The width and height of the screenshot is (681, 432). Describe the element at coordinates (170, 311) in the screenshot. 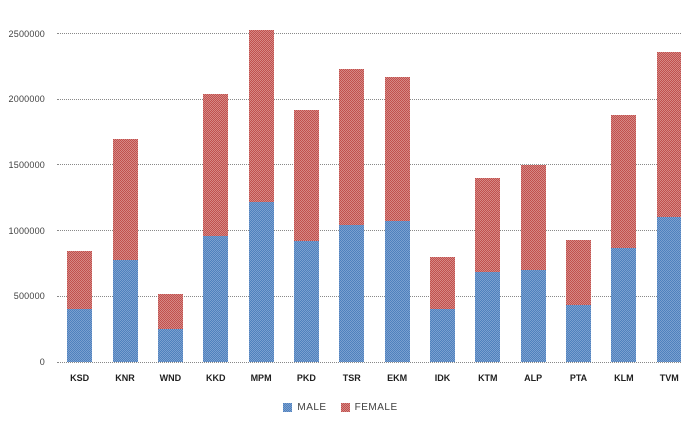

I see `bar-wnd-female` at that location.